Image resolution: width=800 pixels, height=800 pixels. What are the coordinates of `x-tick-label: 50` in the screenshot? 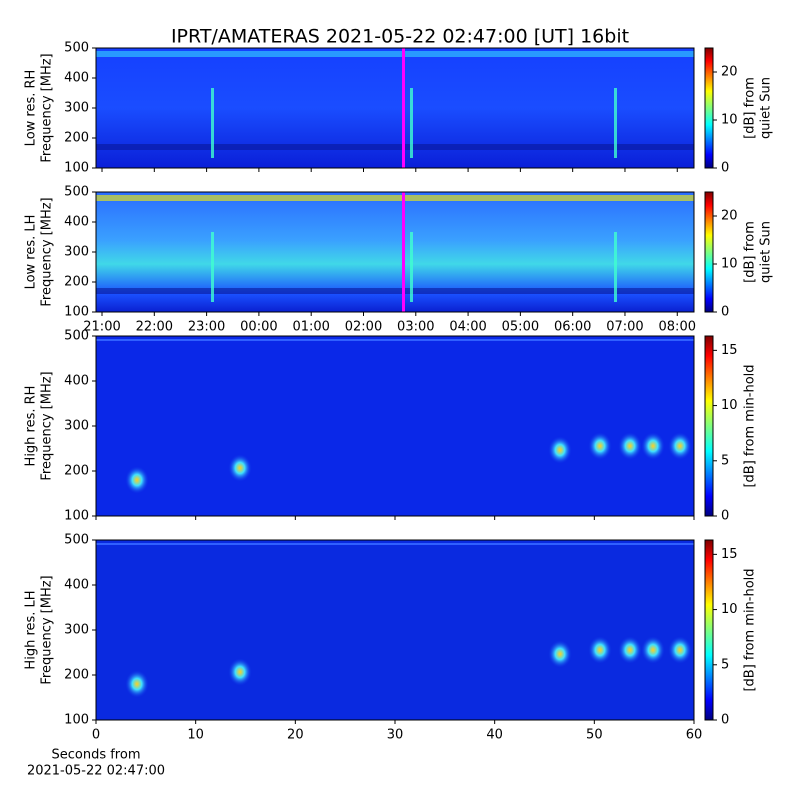 It's located at (594, 735).